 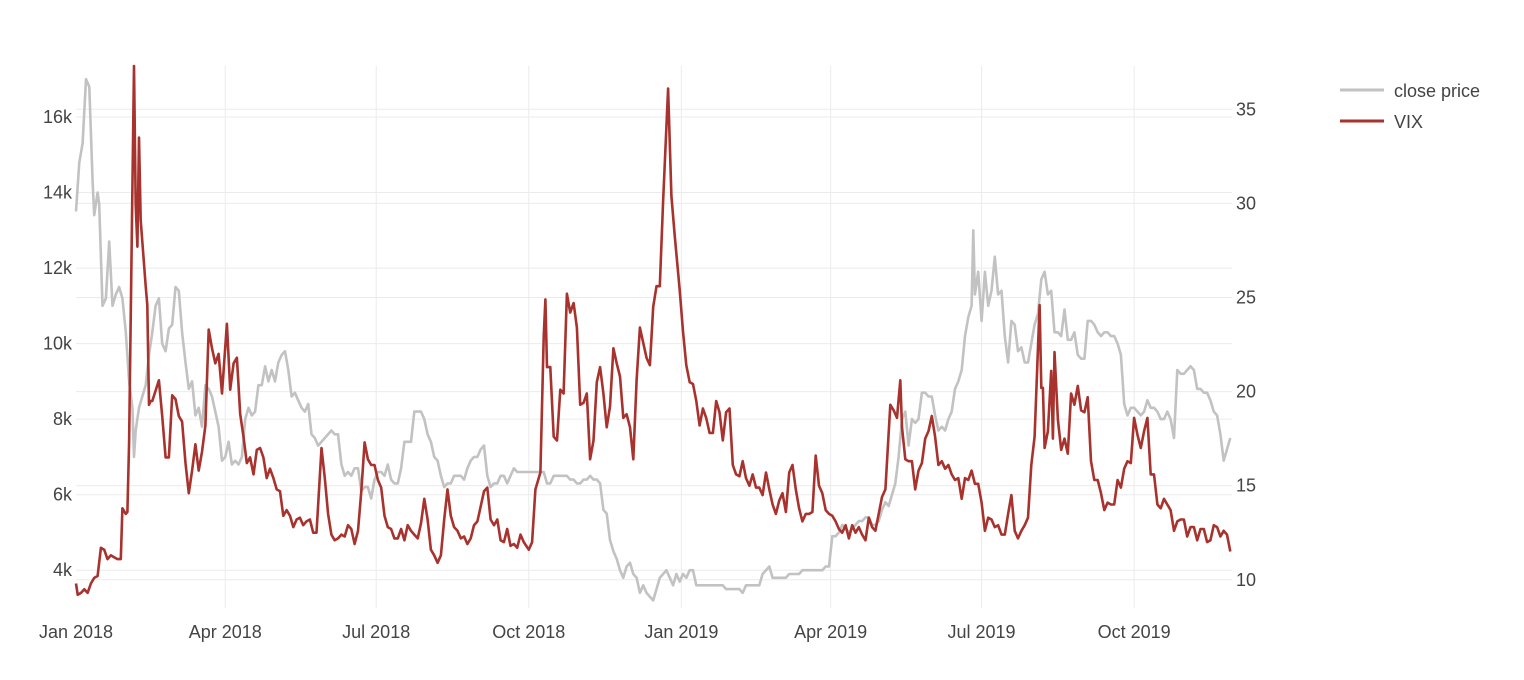 I want to click on y-right-tick-label: 30, so click(x=1246, y=203).